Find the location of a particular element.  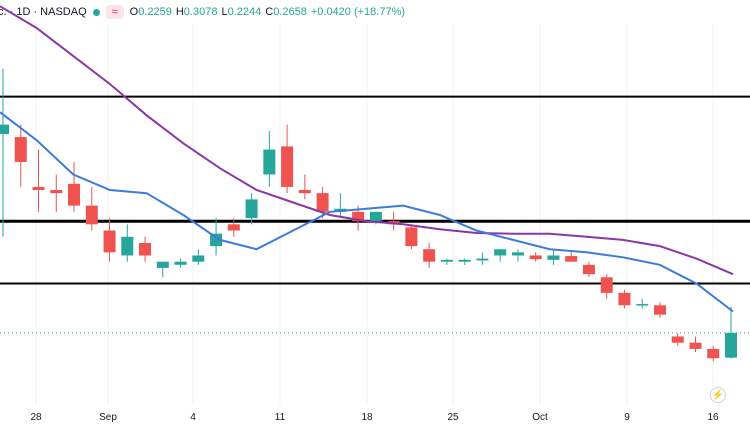

x-tick-label: 4 is located at coordinates (193, 417).